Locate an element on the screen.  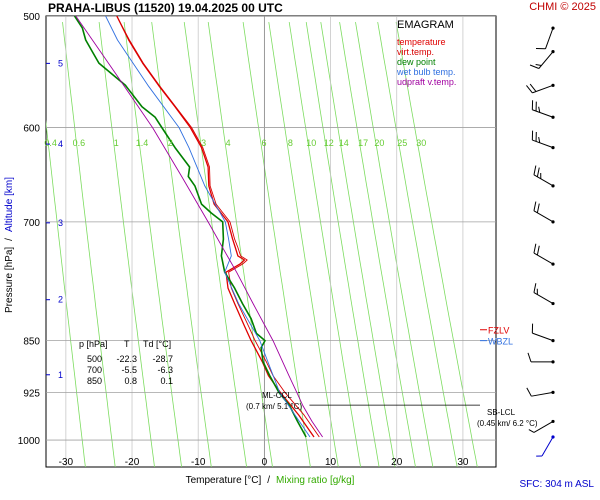
legend-entry: virt.temp. is located at coordinates (415, 52).